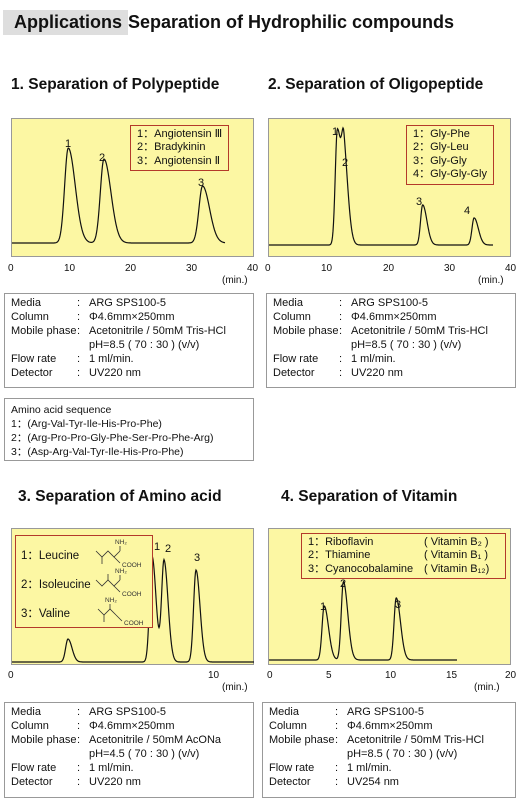 This screenshot has width=521, height=803. What do you see at coordinates (112, 438) in the screenshot?
I see `sequence-line: 2：(Arg-Pro-Pro-Gly-Phe-Ser-Pro-Phe-Arg)` at bounding box center [112, 438].